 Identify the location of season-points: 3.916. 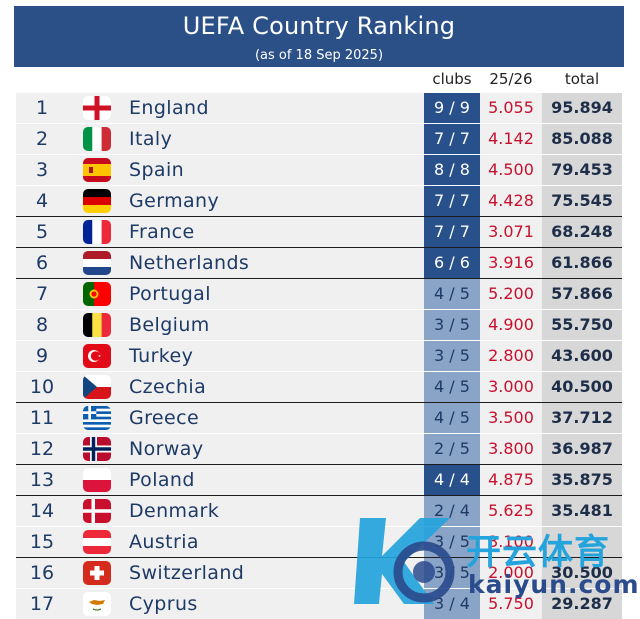
(511, 262).